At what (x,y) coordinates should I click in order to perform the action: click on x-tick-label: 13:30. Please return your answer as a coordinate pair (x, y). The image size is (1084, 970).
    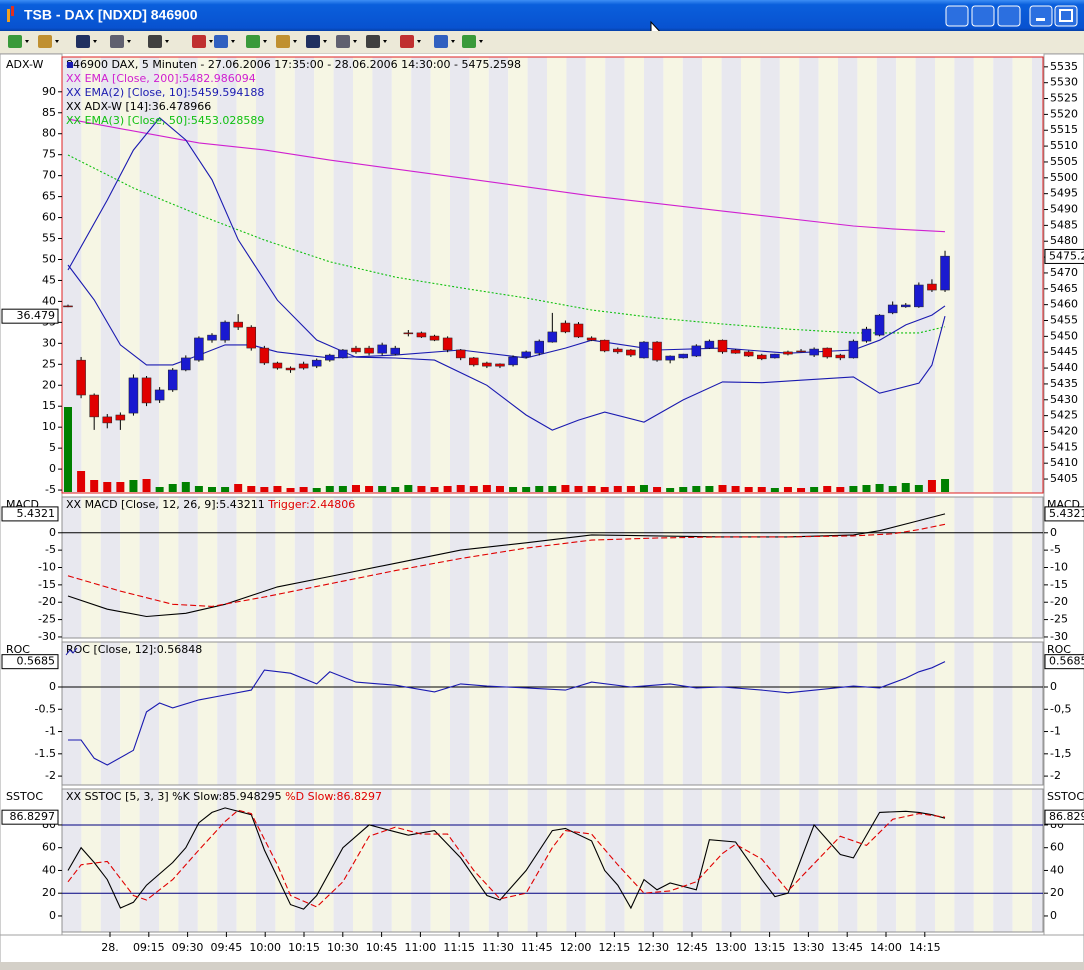
    Looking at the image, I should click on (809, 947).